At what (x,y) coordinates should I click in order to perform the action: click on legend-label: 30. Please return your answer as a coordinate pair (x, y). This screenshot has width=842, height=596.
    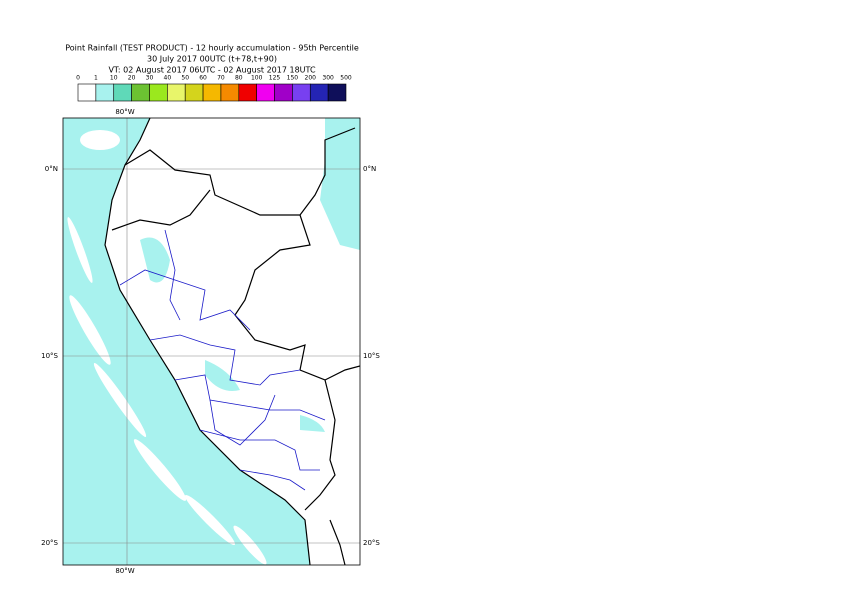
    Looking at the image, I should click on (150, 78).